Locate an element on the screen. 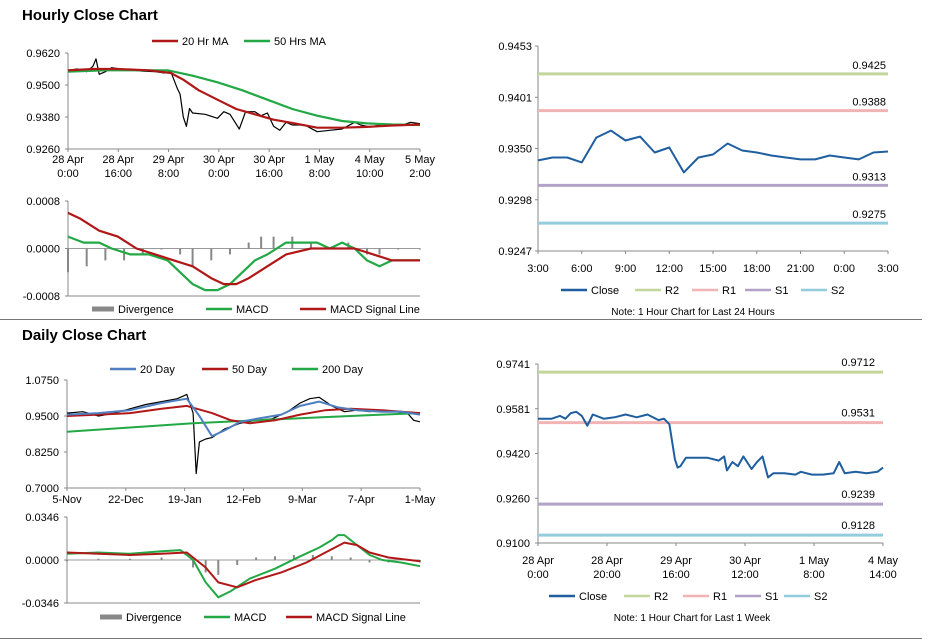  hourly-price-xtick-label: 4 May is located at coordinates (370, 160).